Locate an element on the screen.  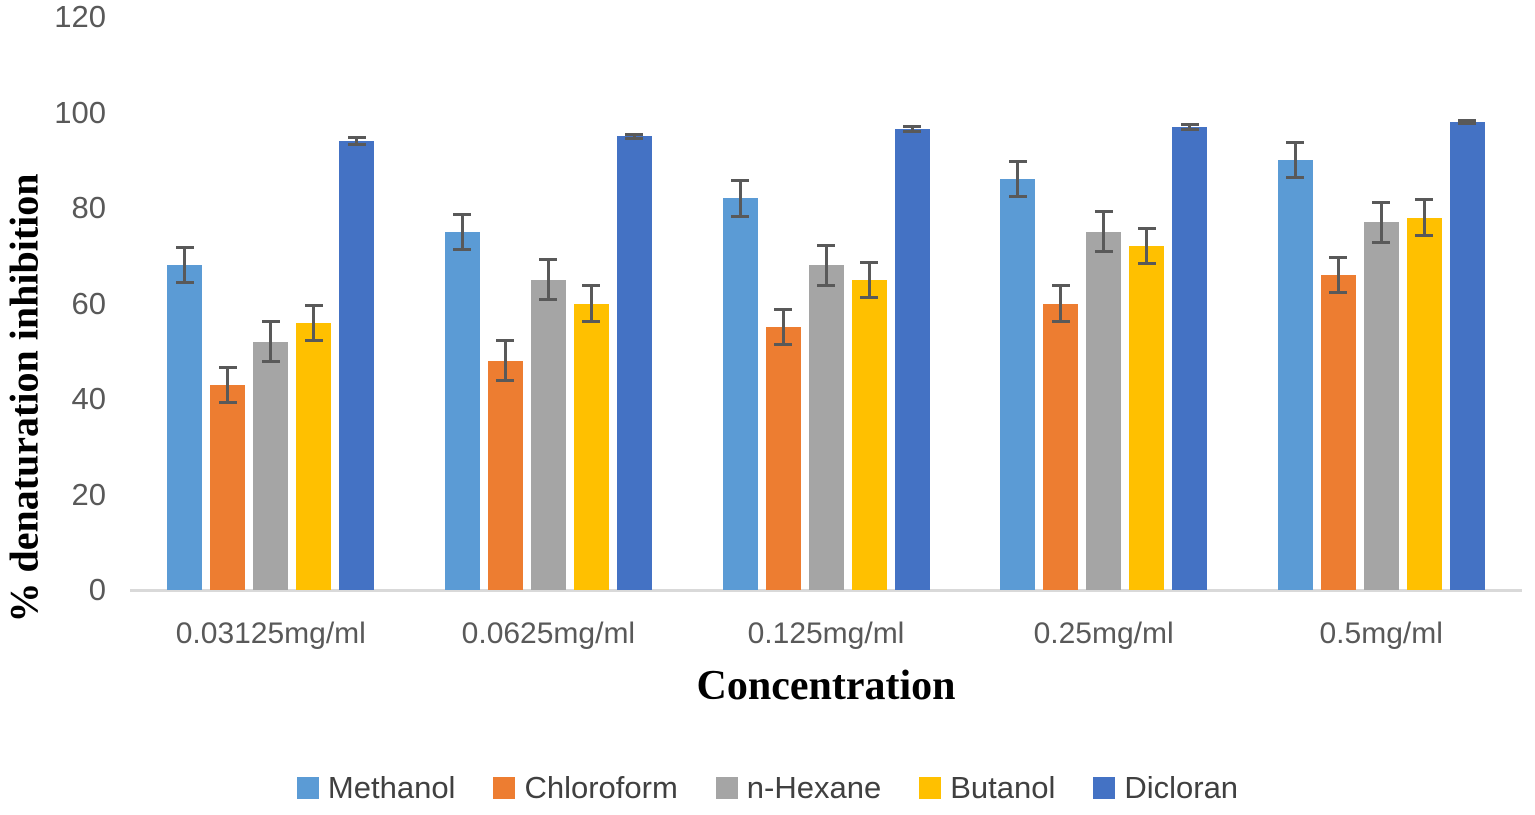
legend-label-butanol: Butanol is located at coordinates (1003, 787).